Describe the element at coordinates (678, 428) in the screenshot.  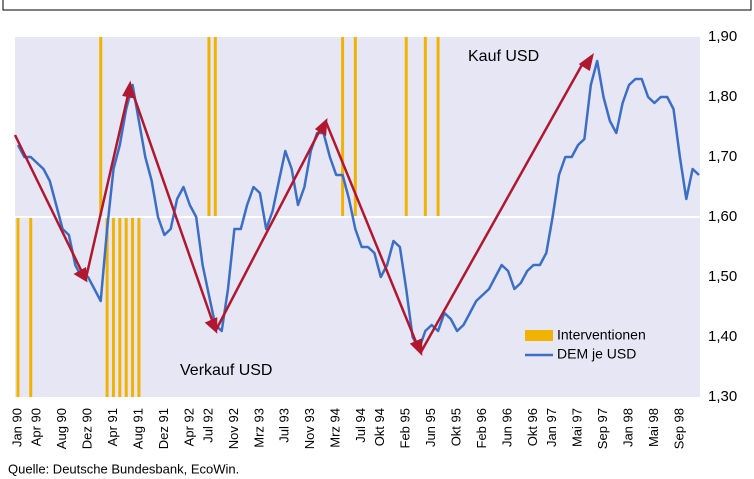
I see `x-tick-label: Sep 98` at that location.